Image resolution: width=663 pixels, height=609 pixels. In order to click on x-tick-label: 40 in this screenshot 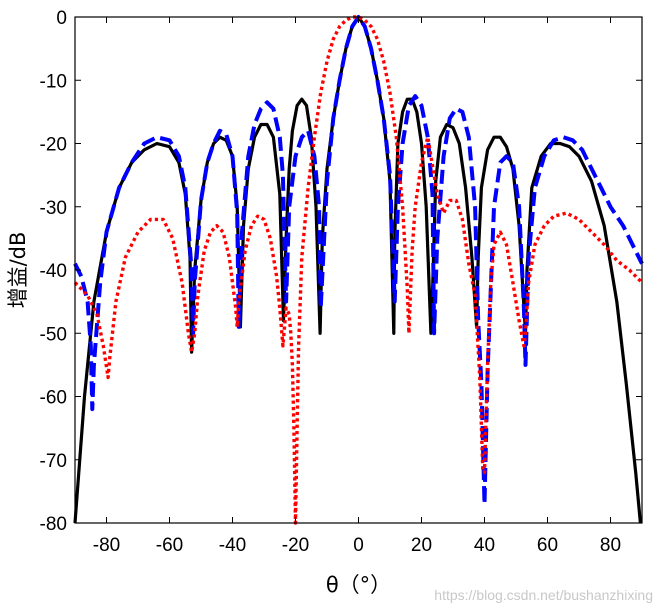, I will do `click(484, 545)`.